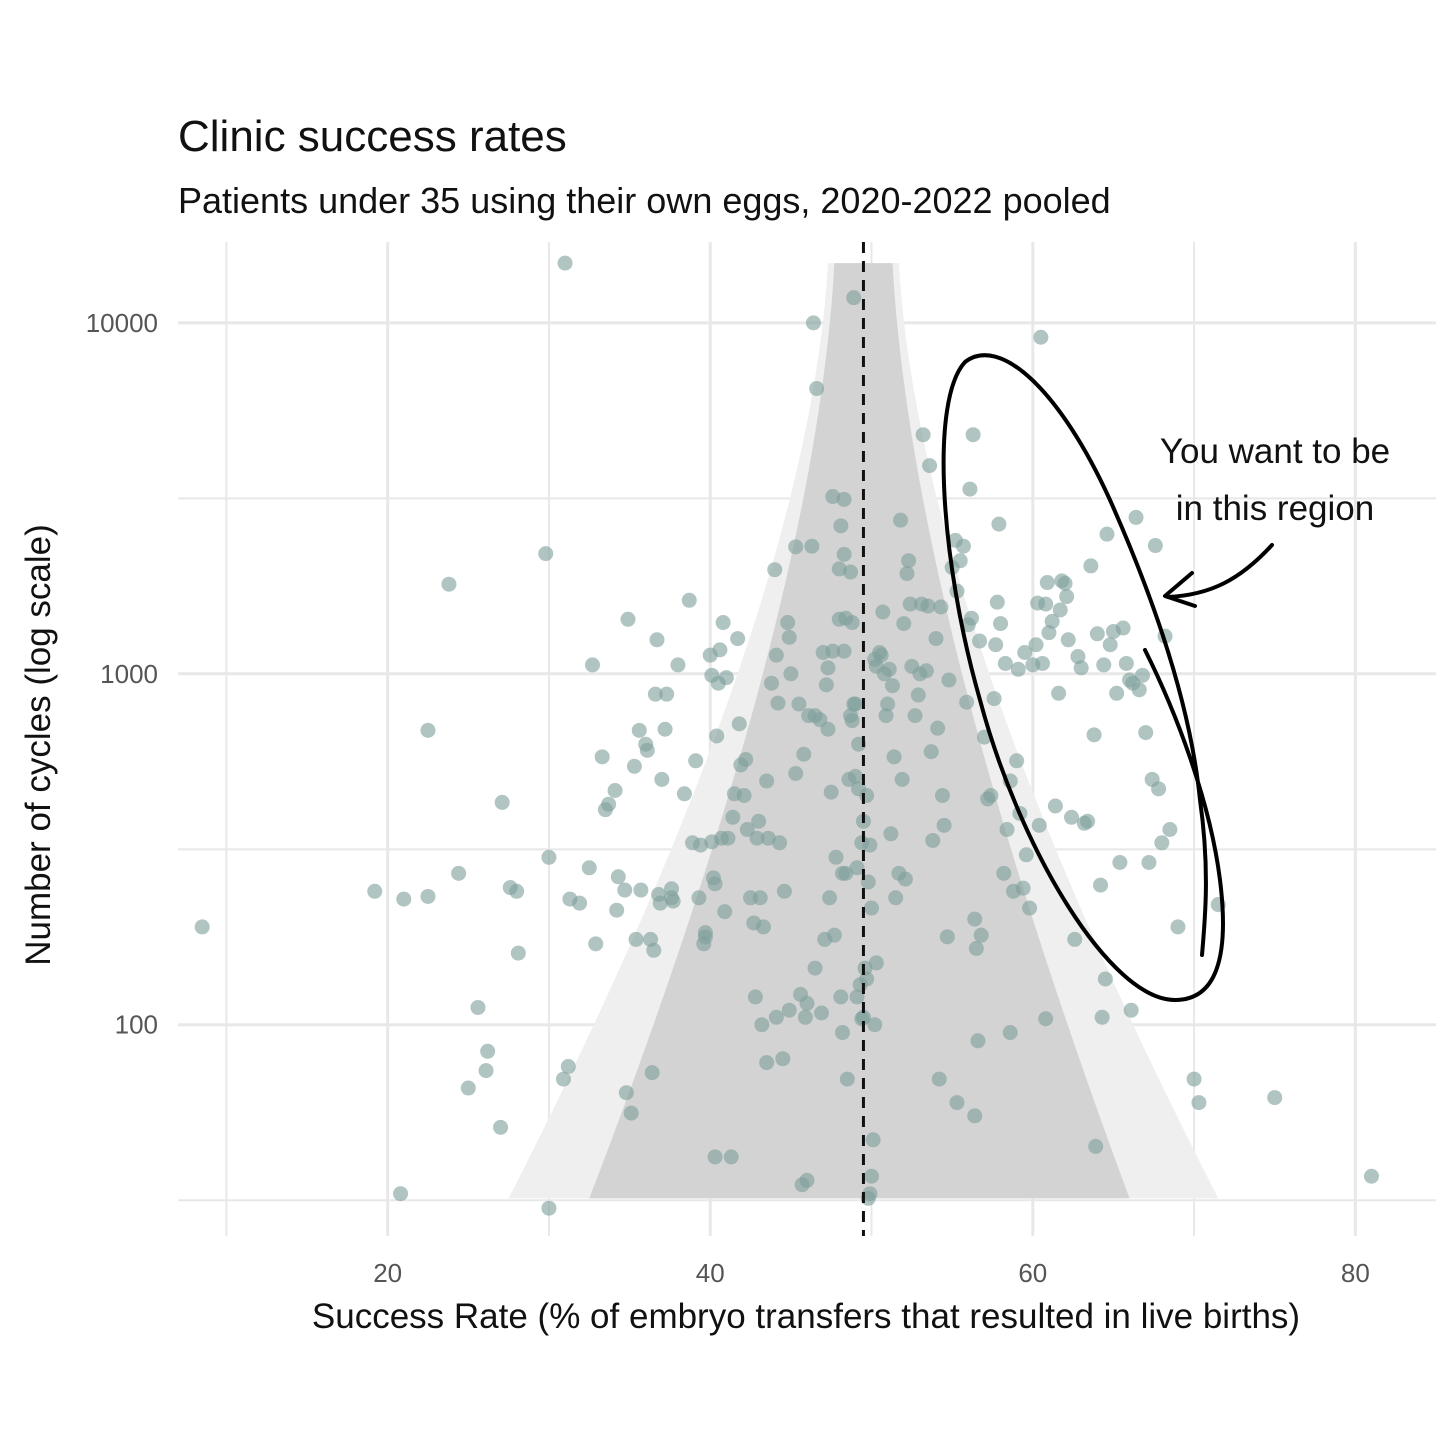  I want to click on x-tick-label: 20, so click(387, 1273).